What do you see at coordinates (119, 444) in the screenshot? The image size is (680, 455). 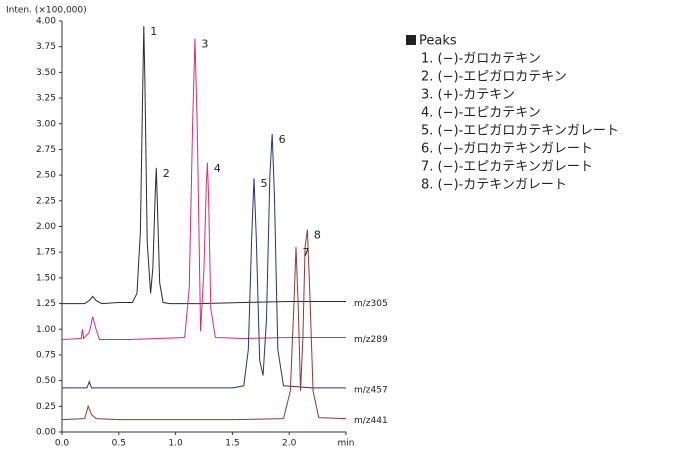 I see `x-tick-label: 0.5` at bounding box center [119, 444].